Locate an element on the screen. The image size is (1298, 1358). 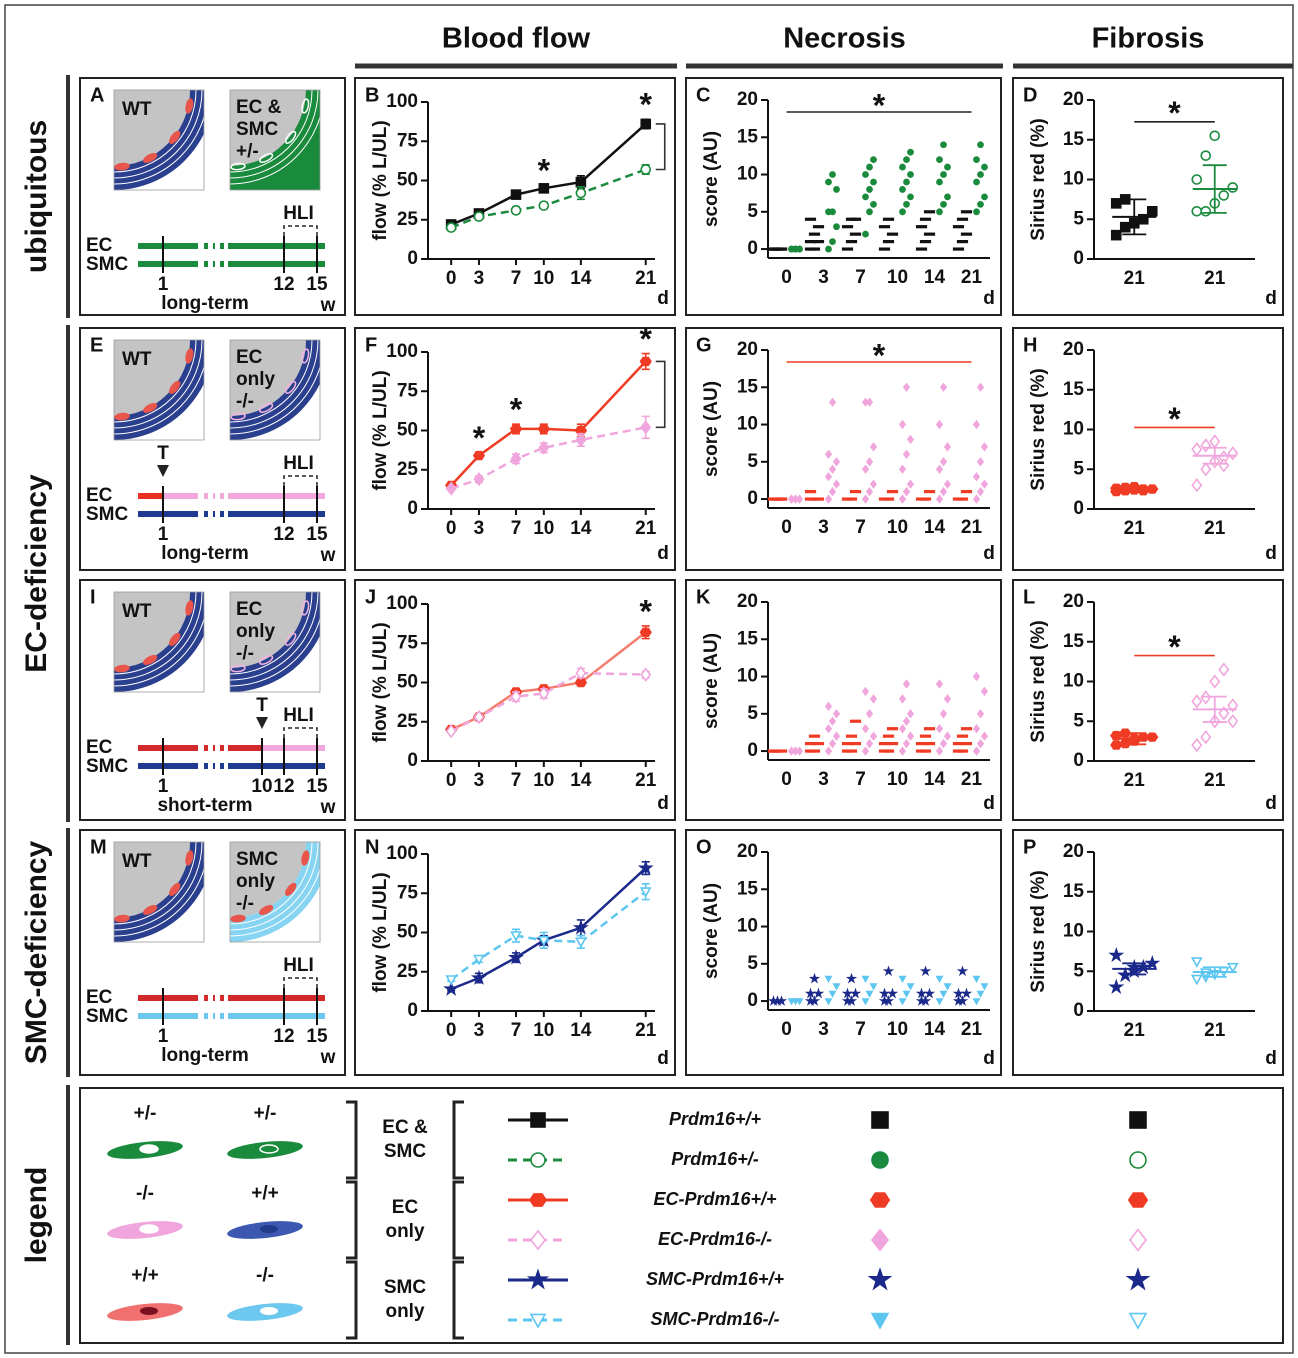
legend-marker is located at coordinates (1138, 1120).